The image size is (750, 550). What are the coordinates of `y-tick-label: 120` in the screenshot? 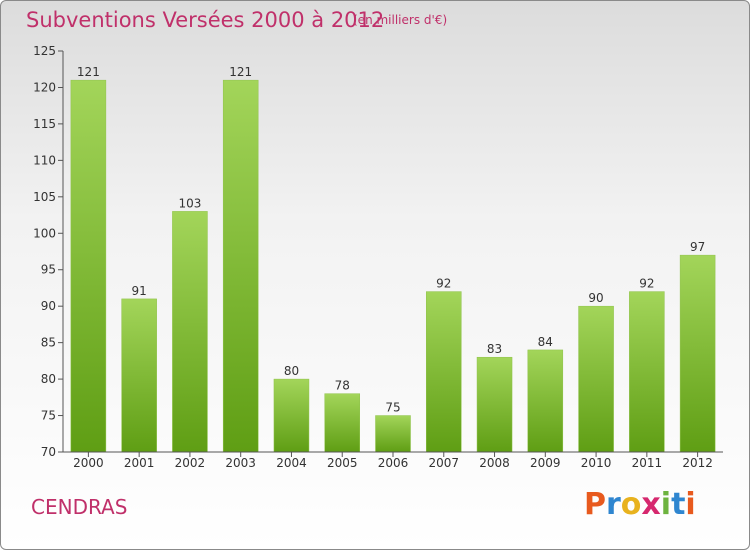 It's located at (44, 87).